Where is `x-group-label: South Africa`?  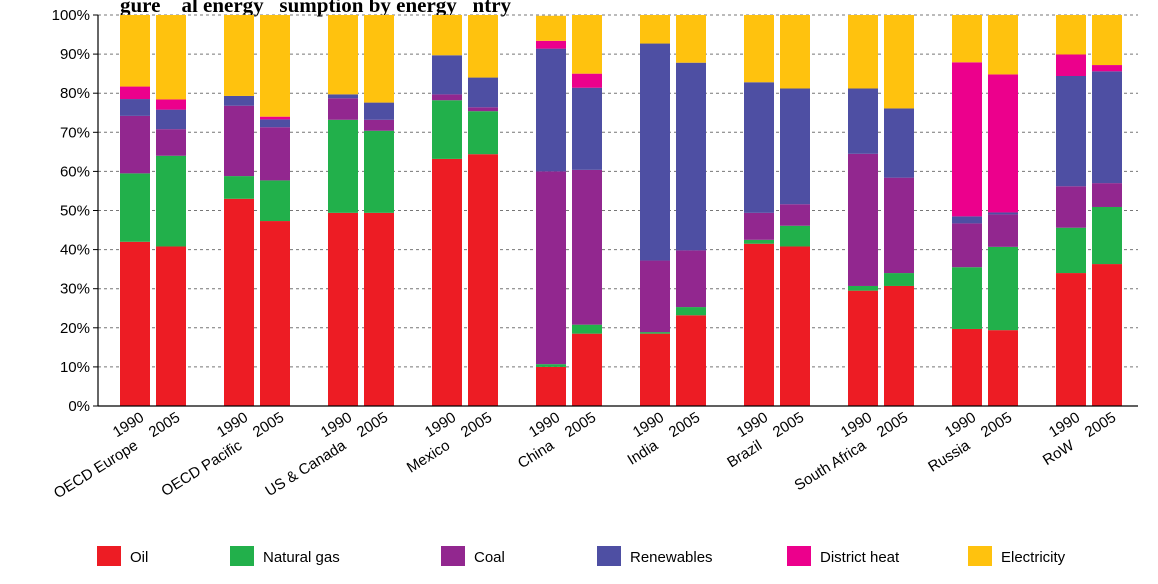
x-group-label: South Africa is located at coordinates (831, 466).